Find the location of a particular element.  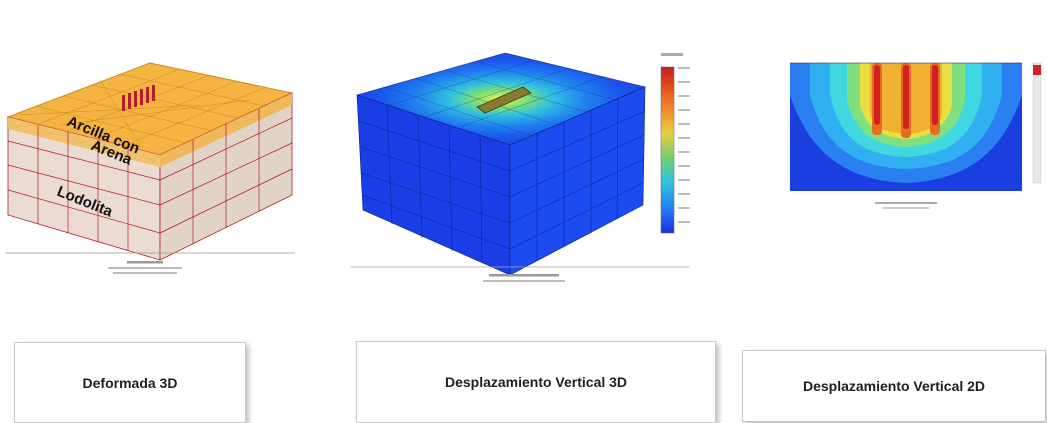

color-scale-top-swatch is located at coordinates (1037, 70).